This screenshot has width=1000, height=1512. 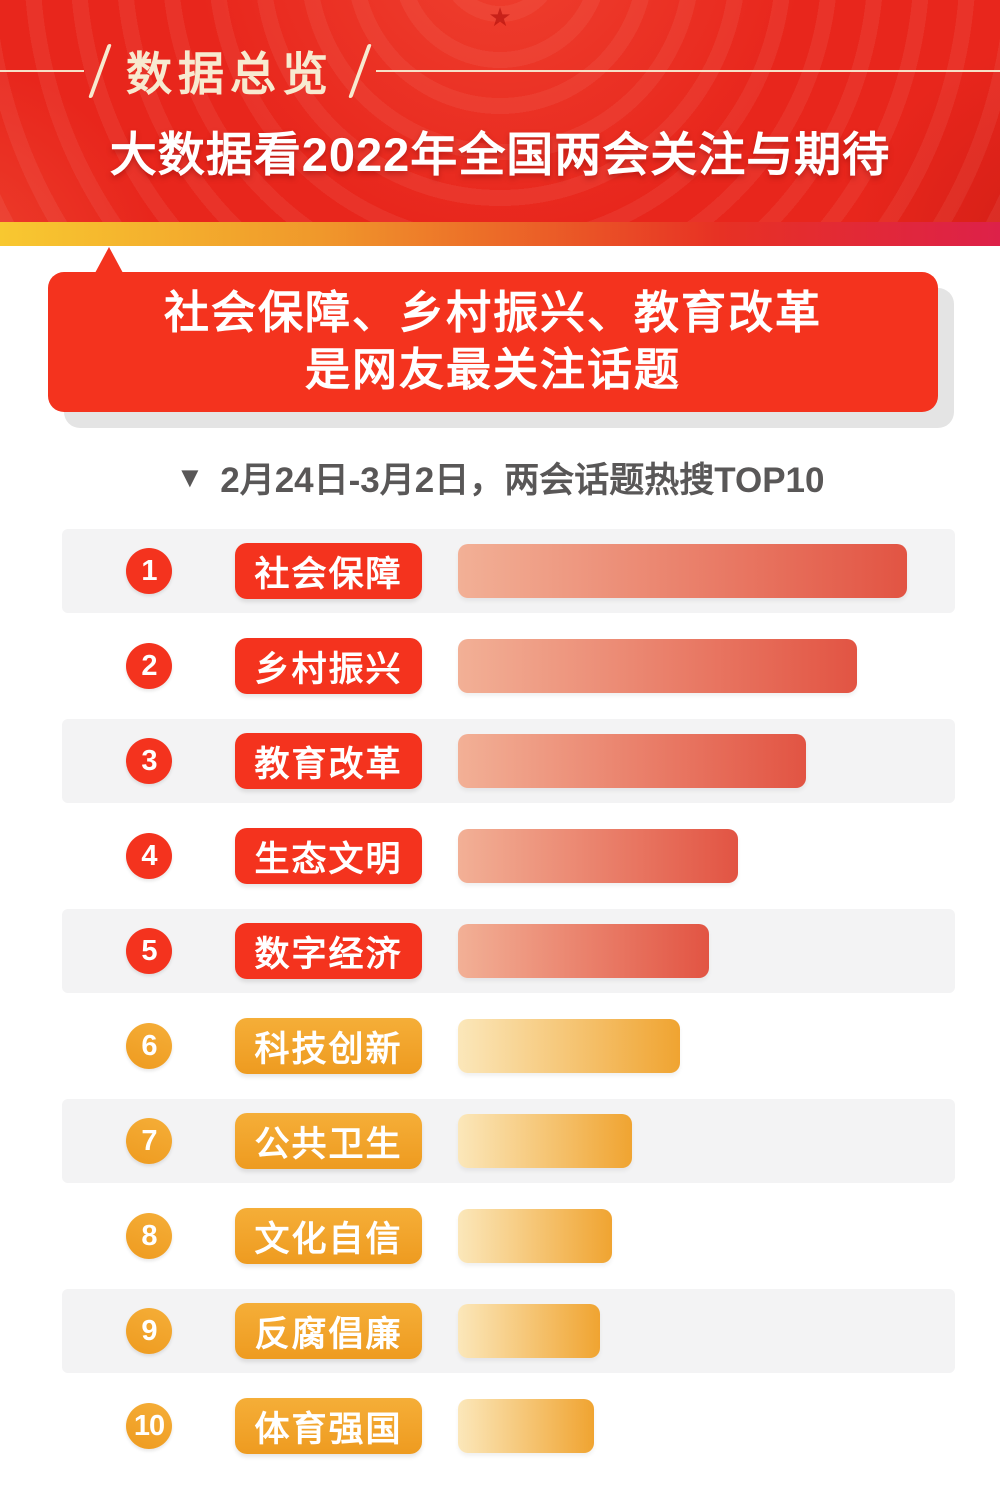 What do you see at coordinates (149, 1236) in the screenshot?
I see `rank-badge: 8` at bounding box center [149, 1236].